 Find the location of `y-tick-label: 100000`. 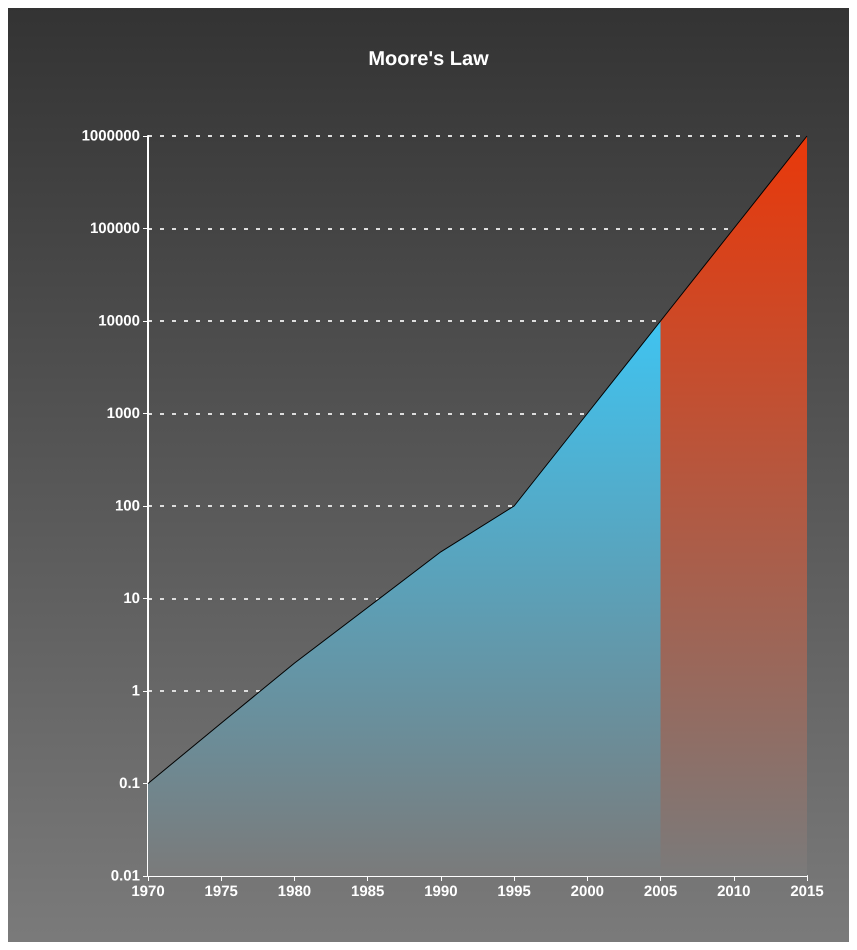

y-tick-label: 100000 is located at coordinates (115, 228).